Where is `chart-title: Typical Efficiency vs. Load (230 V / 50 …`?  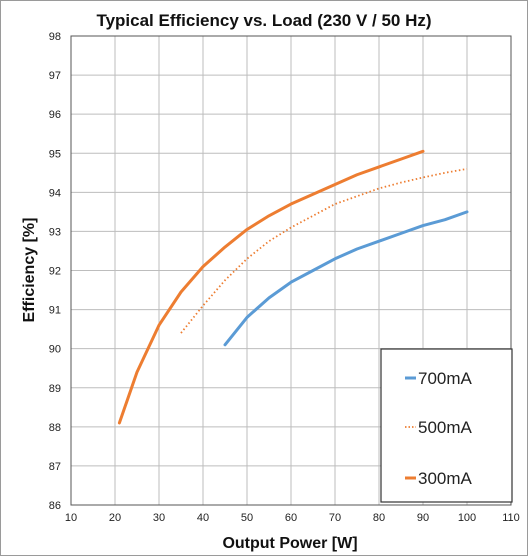
chart-title: Typical Efficiency vs. Load (230 V / 50 … is located at coordinates (263, 20).